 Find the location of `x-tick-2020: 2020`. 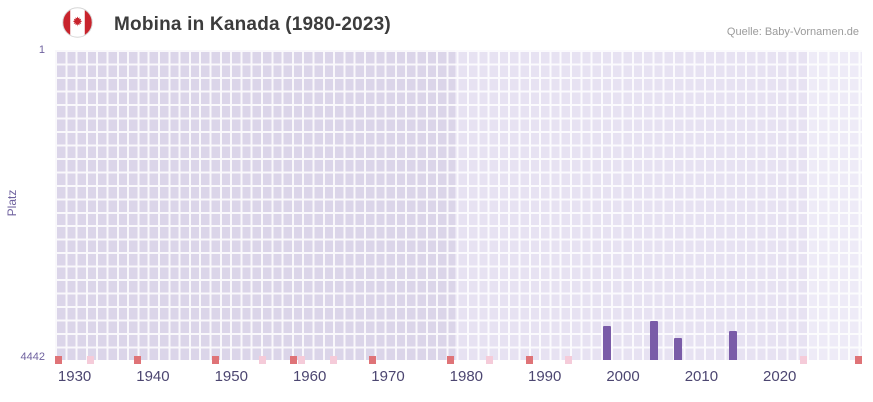

x-tick-2020: 2020 is located at coordinates (780, 376).